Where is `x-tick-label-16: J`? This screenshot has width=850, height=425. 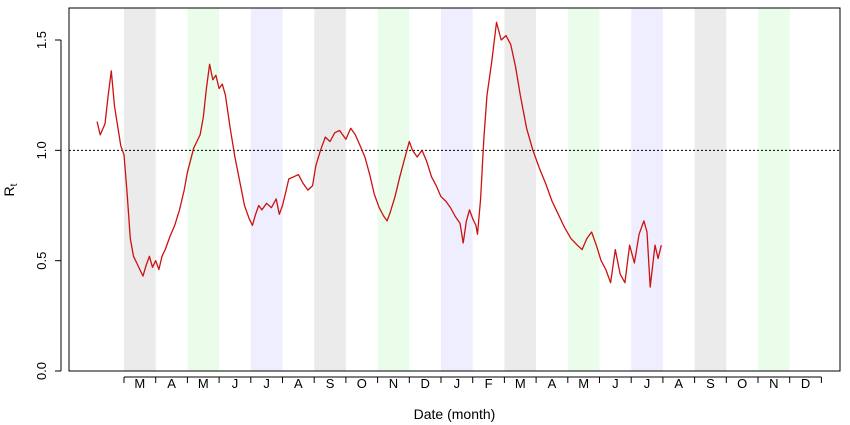
x-tick-label-16: J is located at coordinates (647, 383).